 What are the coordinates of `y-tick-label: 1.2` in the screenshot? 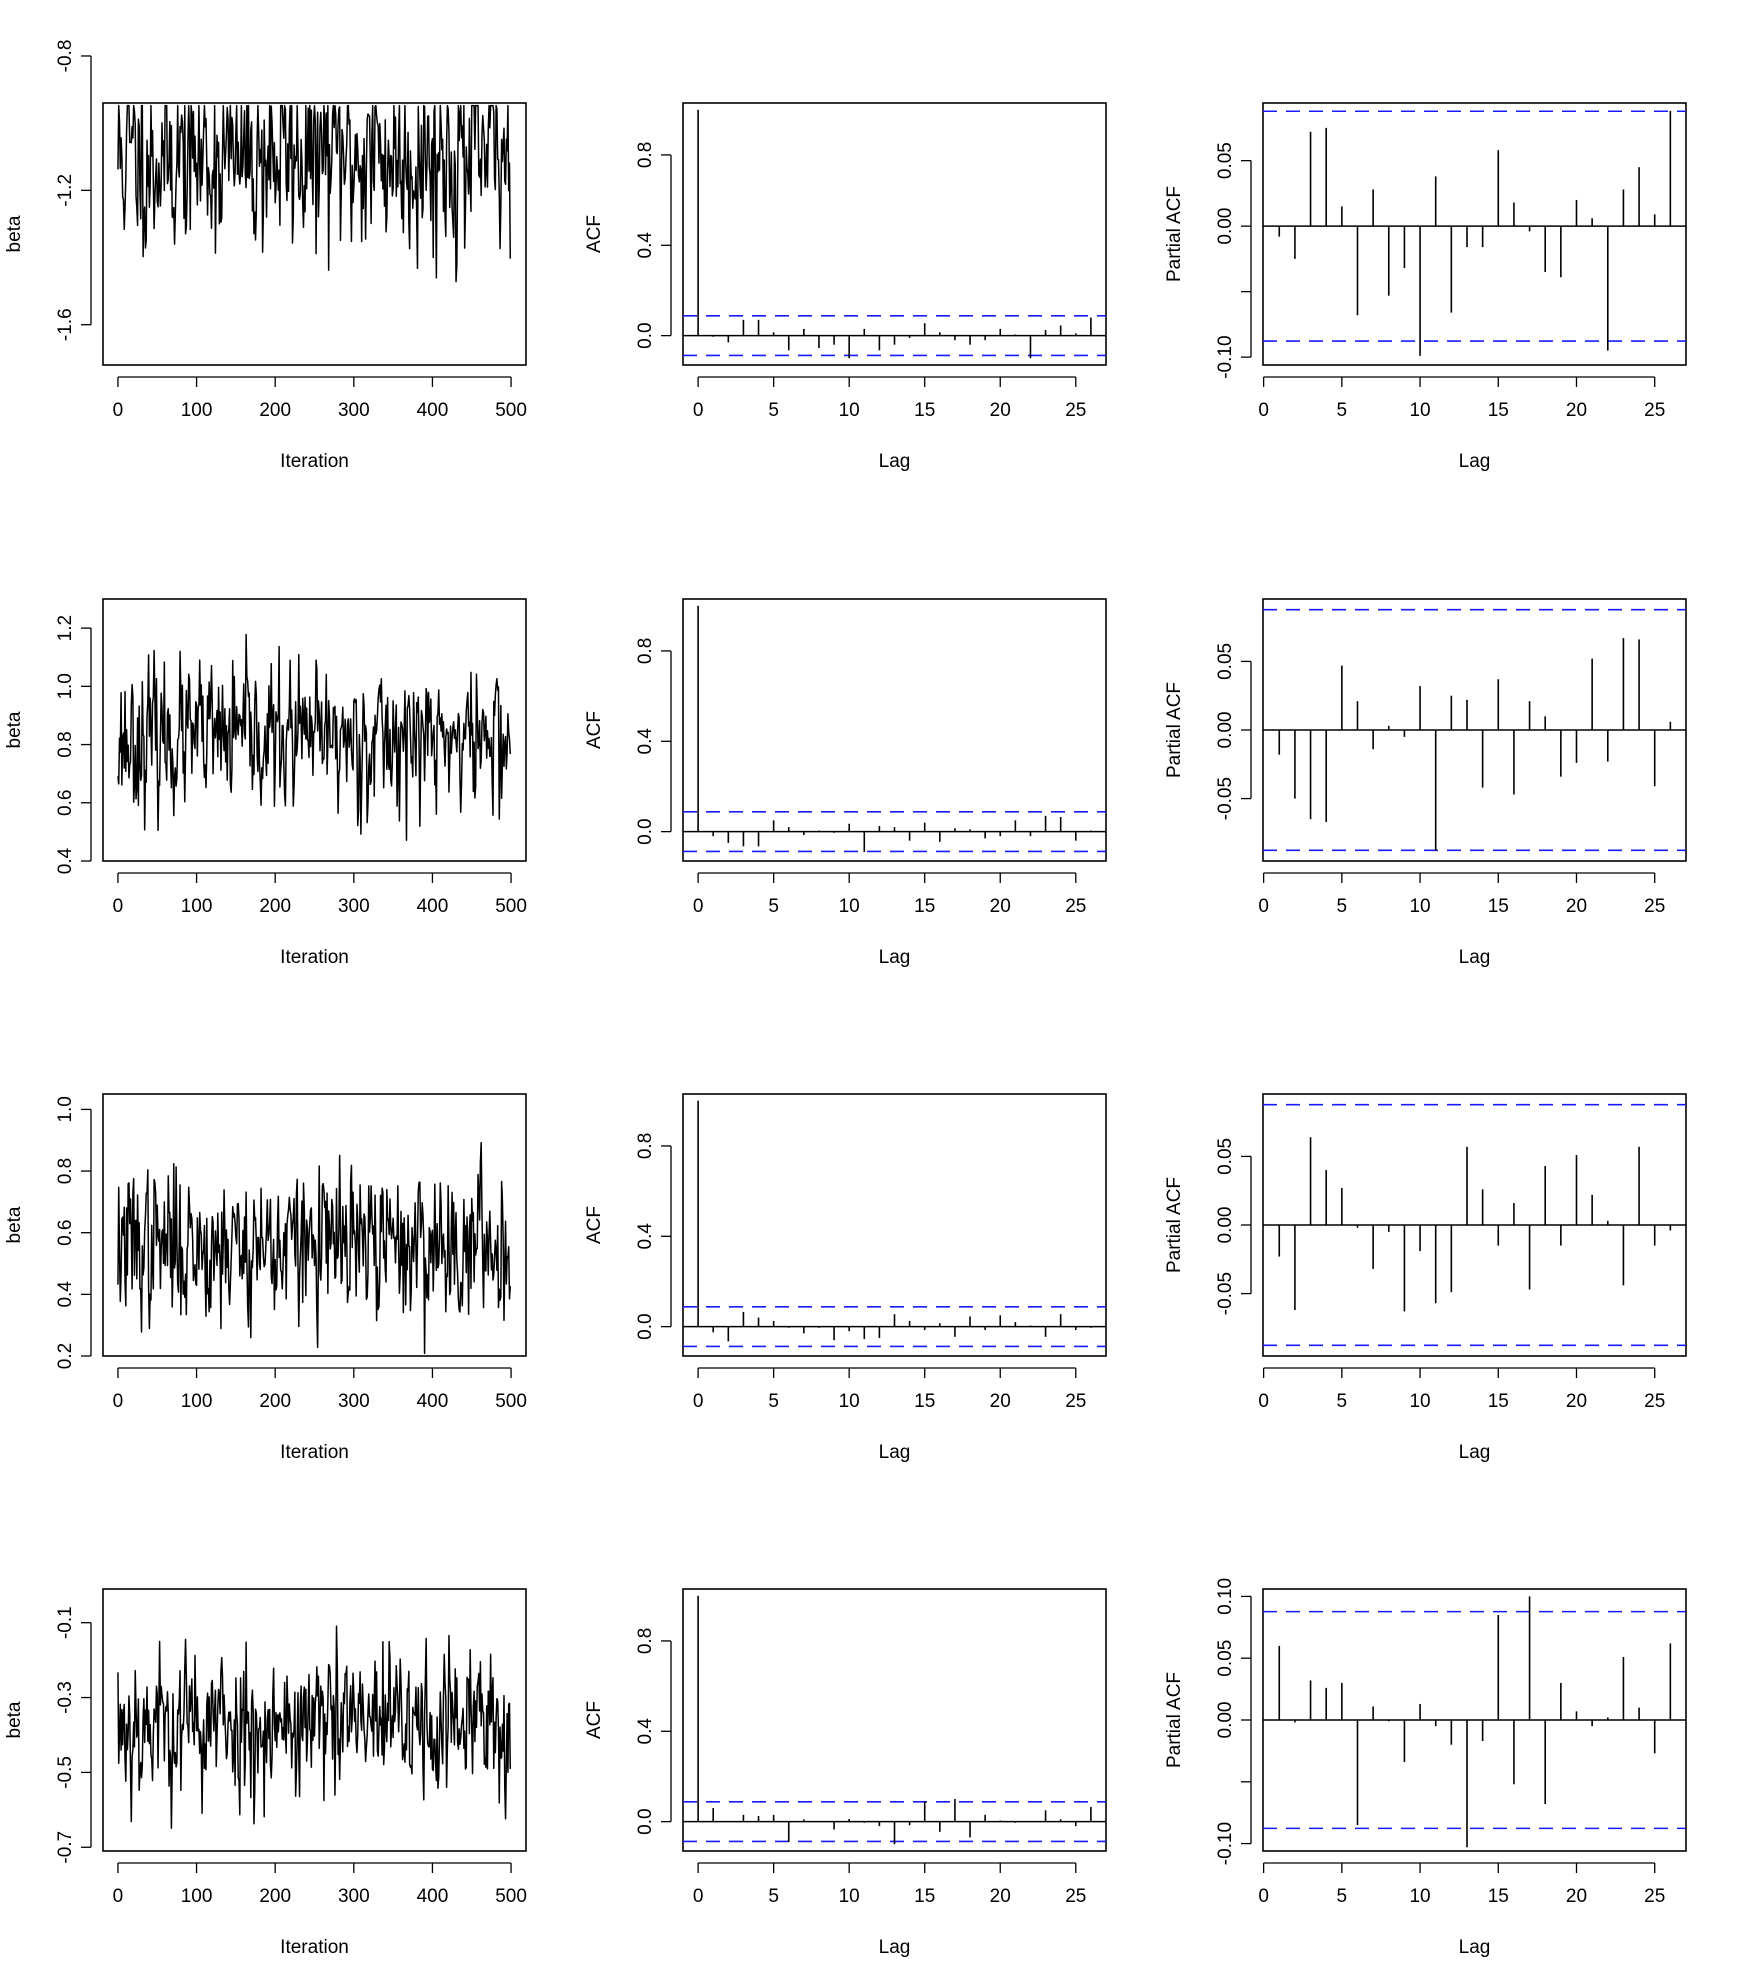 It's located at (65, 628).